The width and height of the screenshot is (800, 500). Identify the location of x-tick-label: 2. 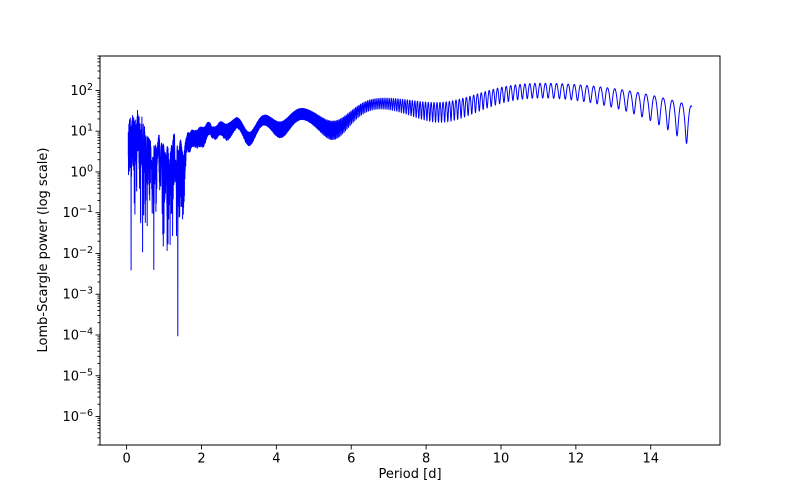
(201, 459).